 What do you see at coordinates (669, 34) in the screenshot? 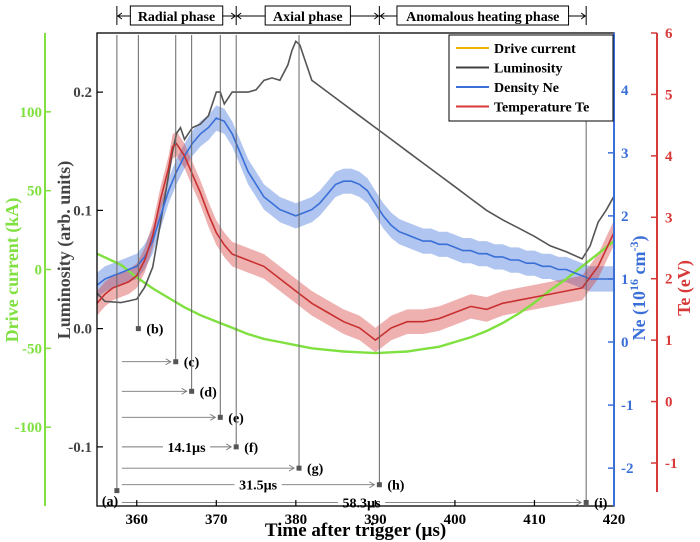
I see `temperature-tick-label: 6` at bounding box center [669, 34].